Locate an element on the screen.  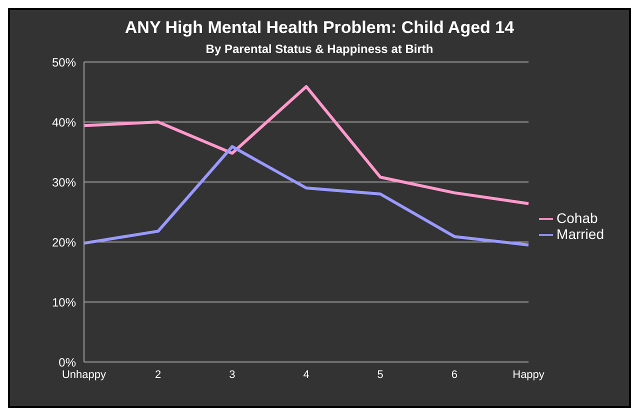
legend-label: Cohab is located at coordinates (577, 218).